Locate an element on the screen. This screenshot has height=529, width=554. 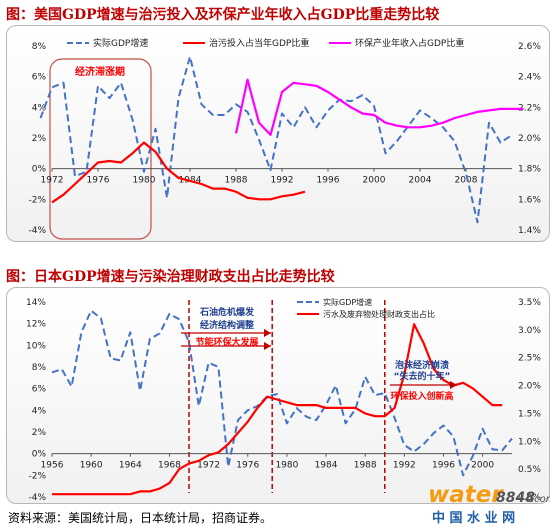
chart1-title: 图：美国GDP增速与治污投入及环保产业年收入占GDP比重走势比较 is located at coordinates (223, 15).